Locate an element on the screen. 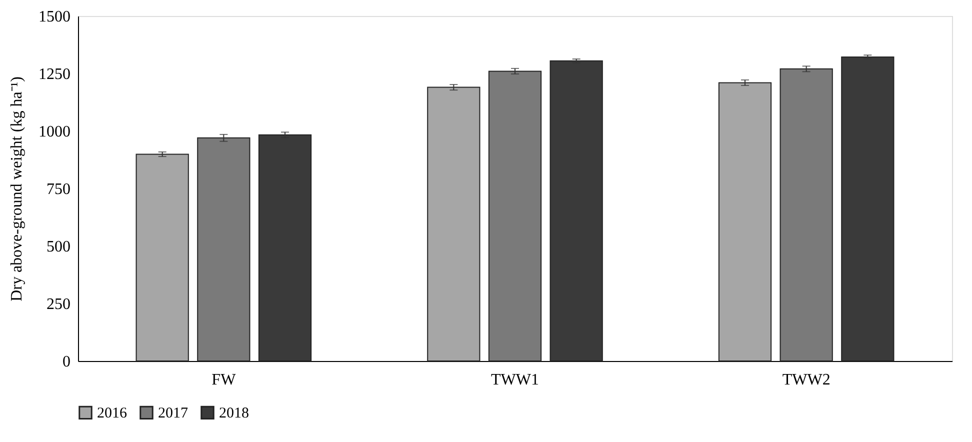 Image resolution: width=972 pixels, height=442 pixels. x-tick-label: FW is located at coordinates (224, 380).